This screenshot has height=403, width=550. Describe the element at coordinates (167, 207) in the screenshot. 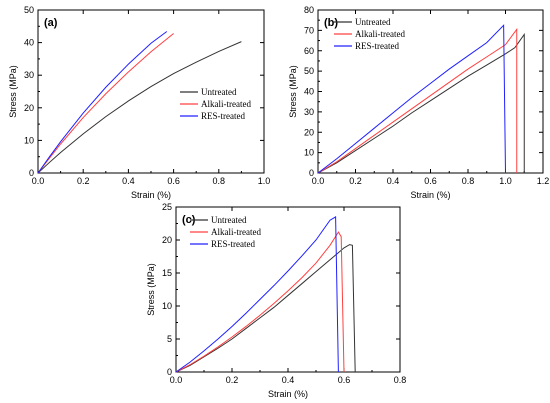

I see `y-tick-label: 25` at that location.